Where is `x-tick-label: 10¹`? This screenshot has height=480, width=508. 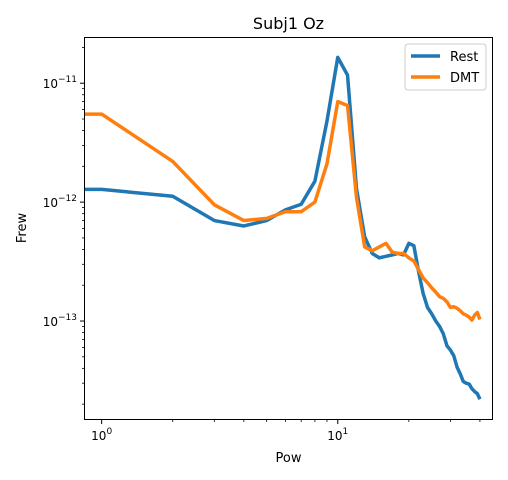 x-tick-label: 10¹ is located at coordinates (337, 435).